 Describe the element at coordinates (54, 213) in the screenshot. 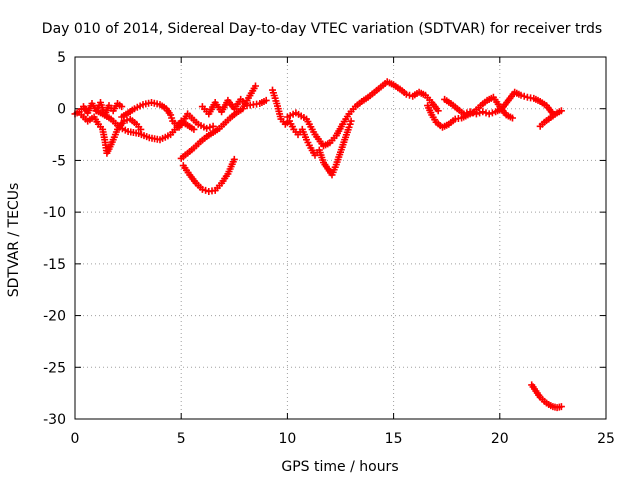

I see `y-tick-label: -10` at that location.